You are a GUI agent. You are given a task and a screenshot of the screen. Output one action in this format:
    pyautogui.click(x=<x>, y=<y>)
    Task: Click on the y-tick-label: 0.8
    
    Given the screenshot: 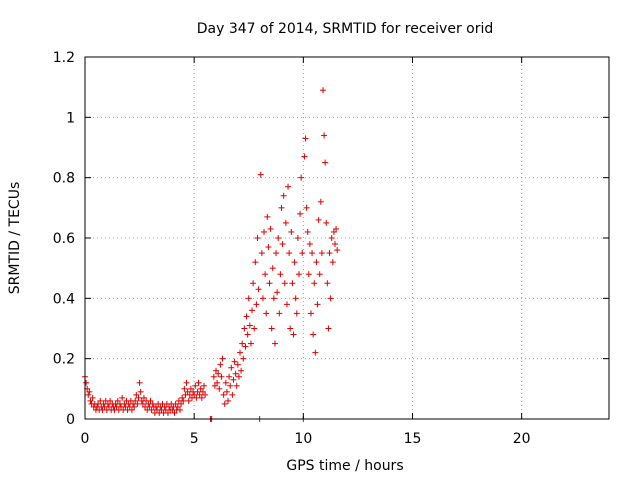 What is the action you would take?
    pyautogui.click(x=64, y=179)
    